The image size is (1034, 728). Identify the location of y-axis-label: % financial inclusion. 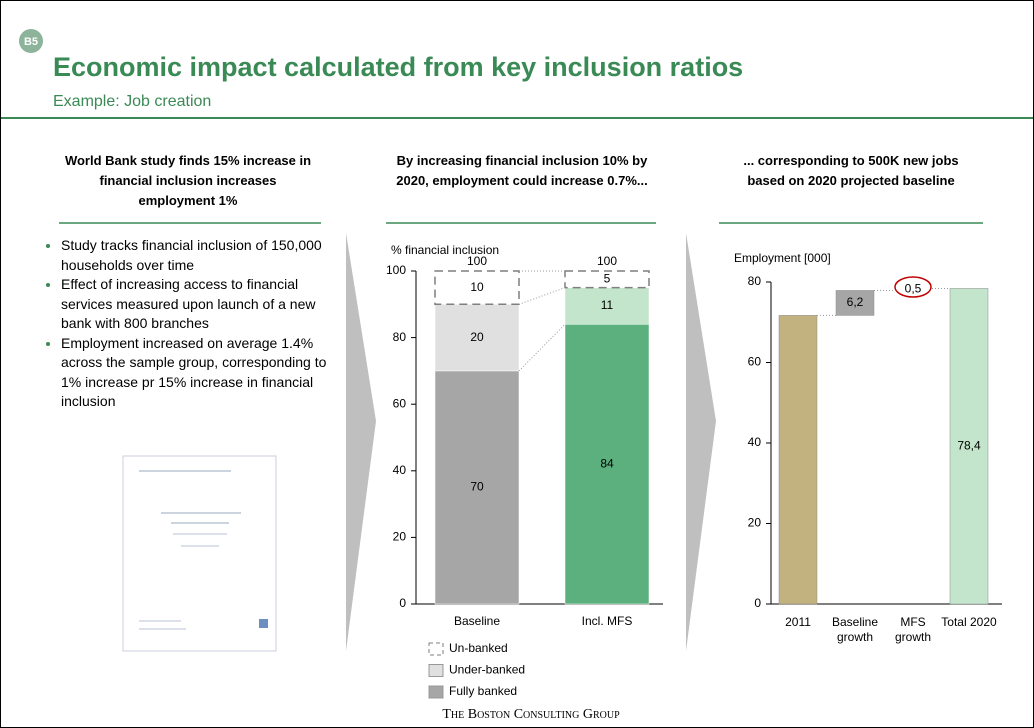
(445, 250).